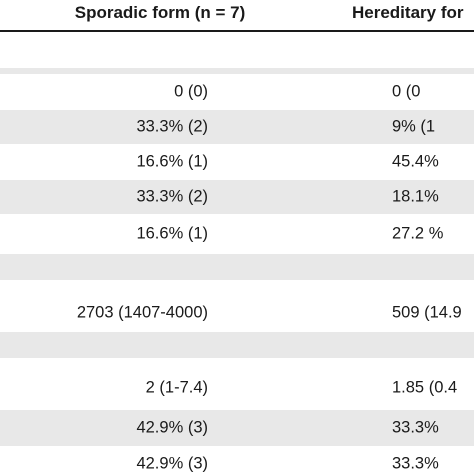 The image size is (474, 474). I want to click on cell-sporadic: 2 (1-7.4), so click(176, 387).